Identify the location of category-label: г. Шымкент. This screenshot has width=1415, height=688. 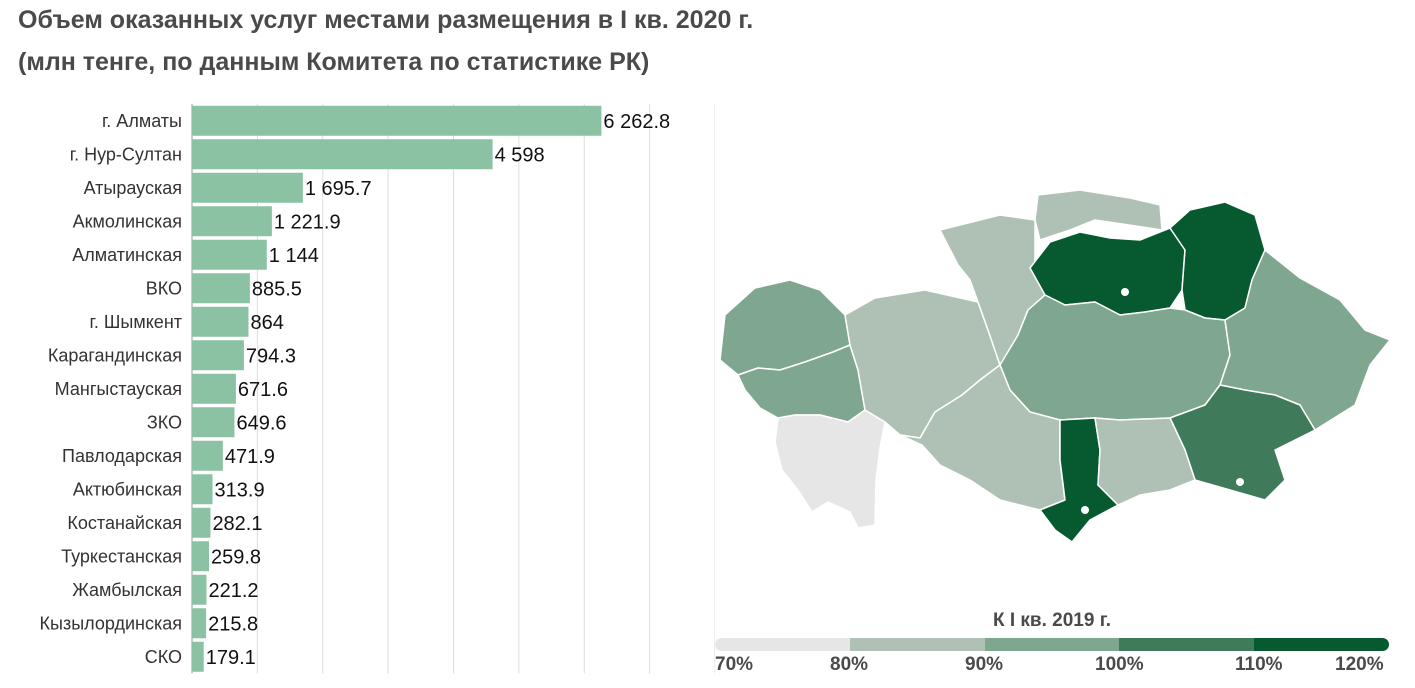
(136, 322).